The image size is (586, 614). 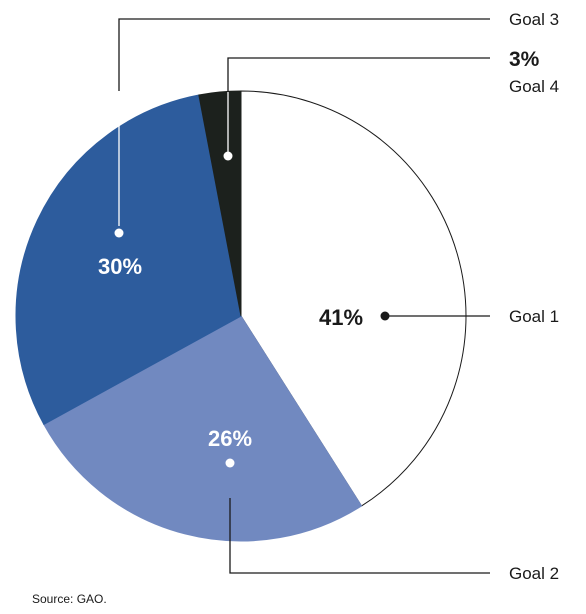 What do you see at coordinates (524, 59) in the screenshot?
I see `slice-value-label-goal-4: 3%` at bounding box center [524, 59].